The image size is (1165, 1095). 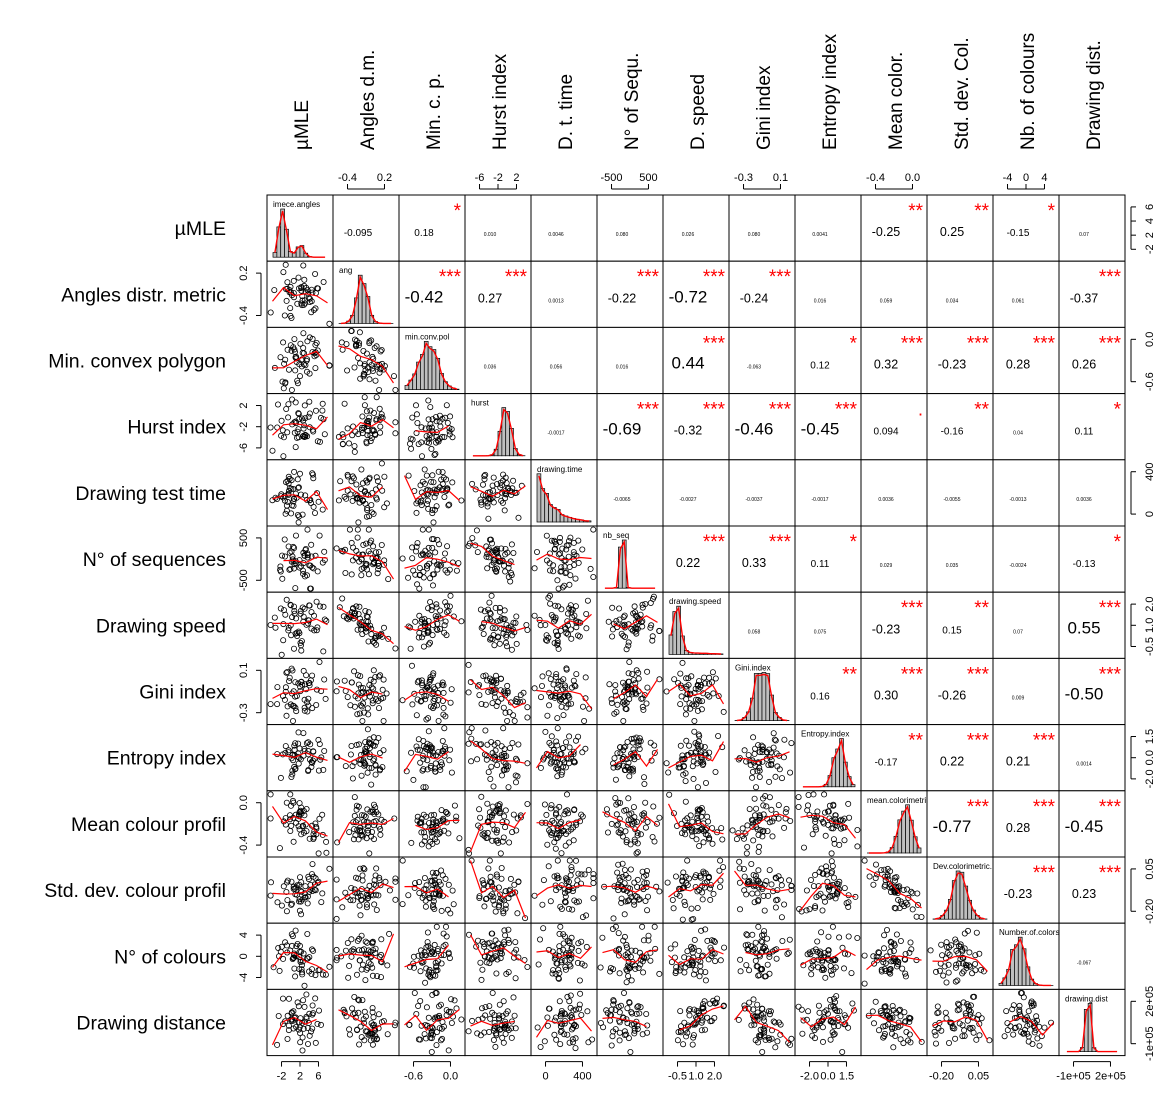 What do you see at coordinates (636, 689) in the screenshot?
I see `smoother-line` at bounding box center [636, 689].